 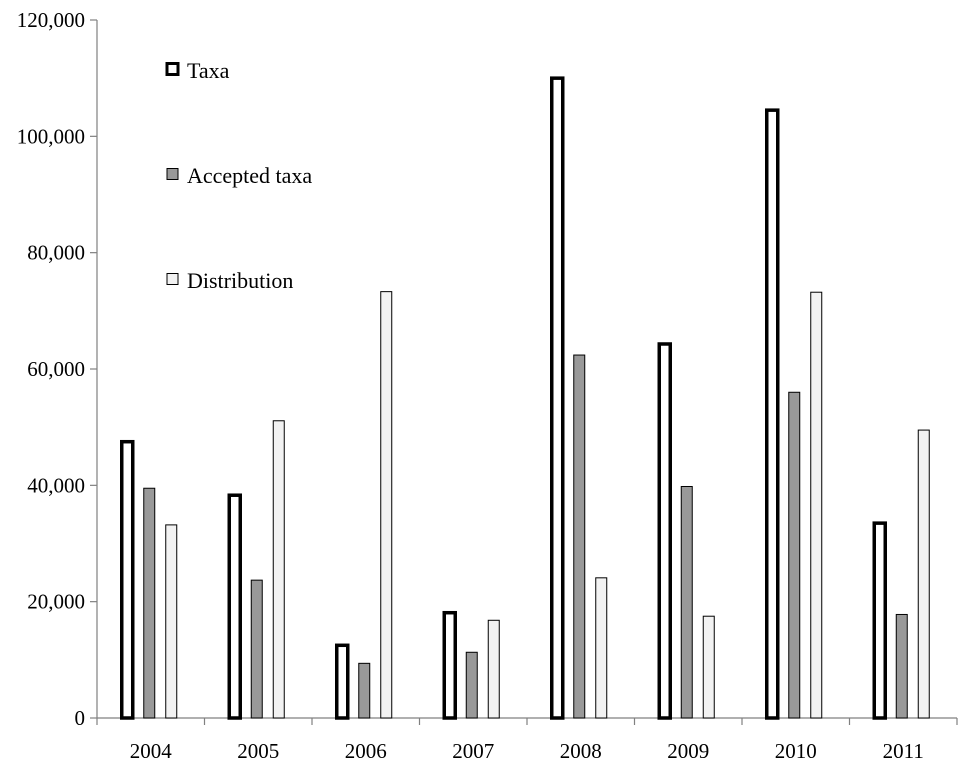 I want to click on legend-label: Distribution, so click(x=240, y=280).